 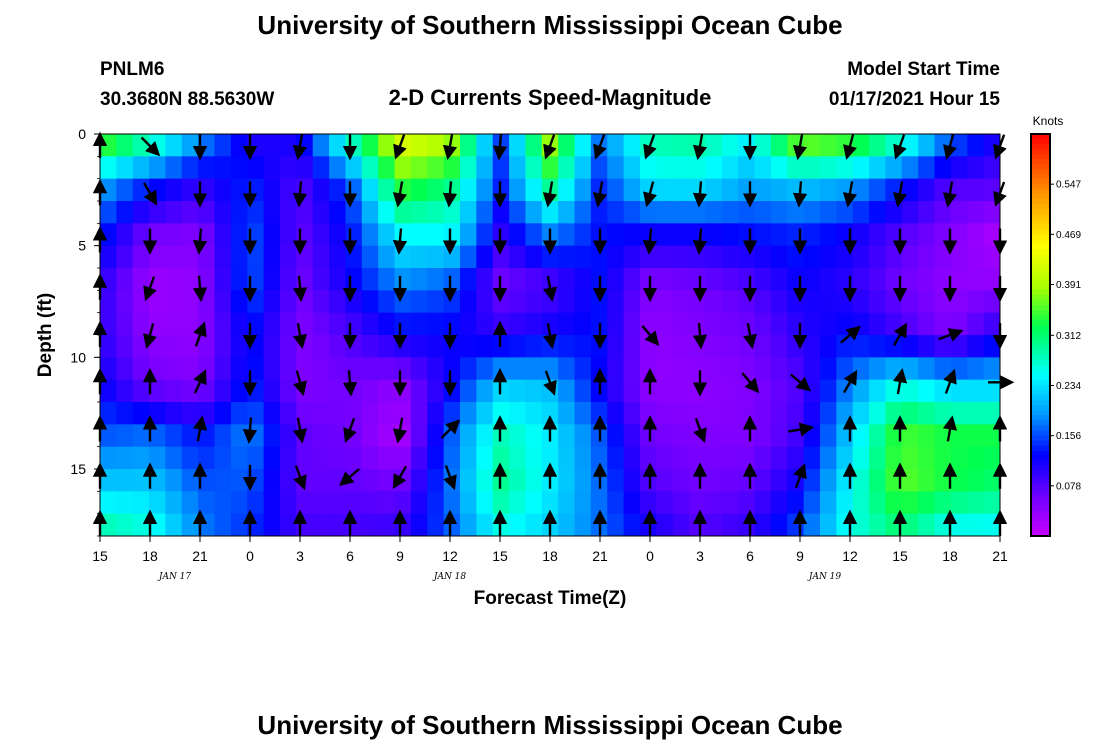 What do you see at coordinates (499, 577) in the screenshot?
I see `date-labels: JAN 17 JAN 18 JAN 19` at bounding box center [499, 577].